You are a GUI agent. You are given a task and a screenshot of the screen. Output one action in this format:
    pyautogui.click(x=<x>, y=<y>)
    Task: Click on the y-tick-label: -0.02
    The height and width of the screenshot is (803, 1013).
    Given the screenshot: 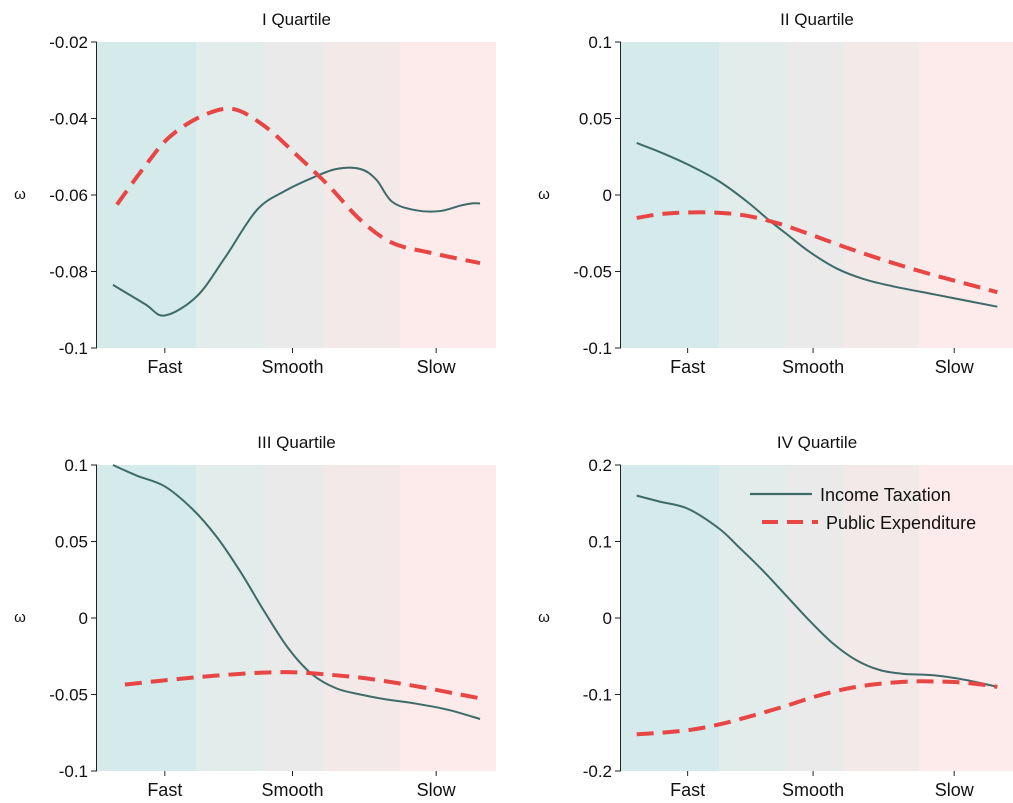 What is the action you would take?
    pyautogui.click(x=68, y=42)
    